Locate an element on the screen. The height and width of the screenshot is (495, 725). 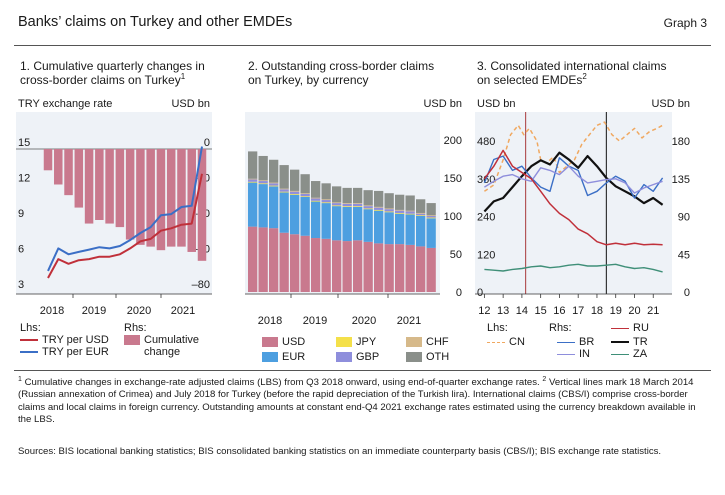
legend-item-eur: EUR is located at coordinates (299, 357).